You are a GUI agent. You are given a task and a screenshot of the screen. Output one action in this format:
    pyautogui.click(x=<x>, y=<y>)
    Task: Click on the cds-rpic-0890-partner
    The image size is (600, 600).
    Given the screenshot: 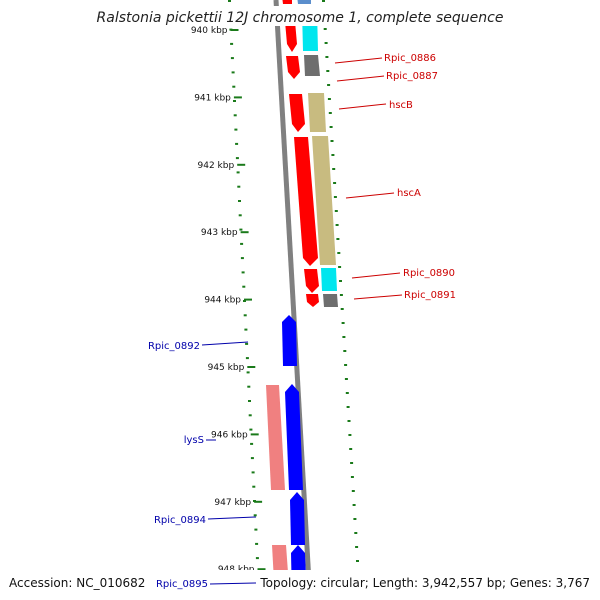 What is the action you would take?
    pyautogui.click(x=311, y=281)
    